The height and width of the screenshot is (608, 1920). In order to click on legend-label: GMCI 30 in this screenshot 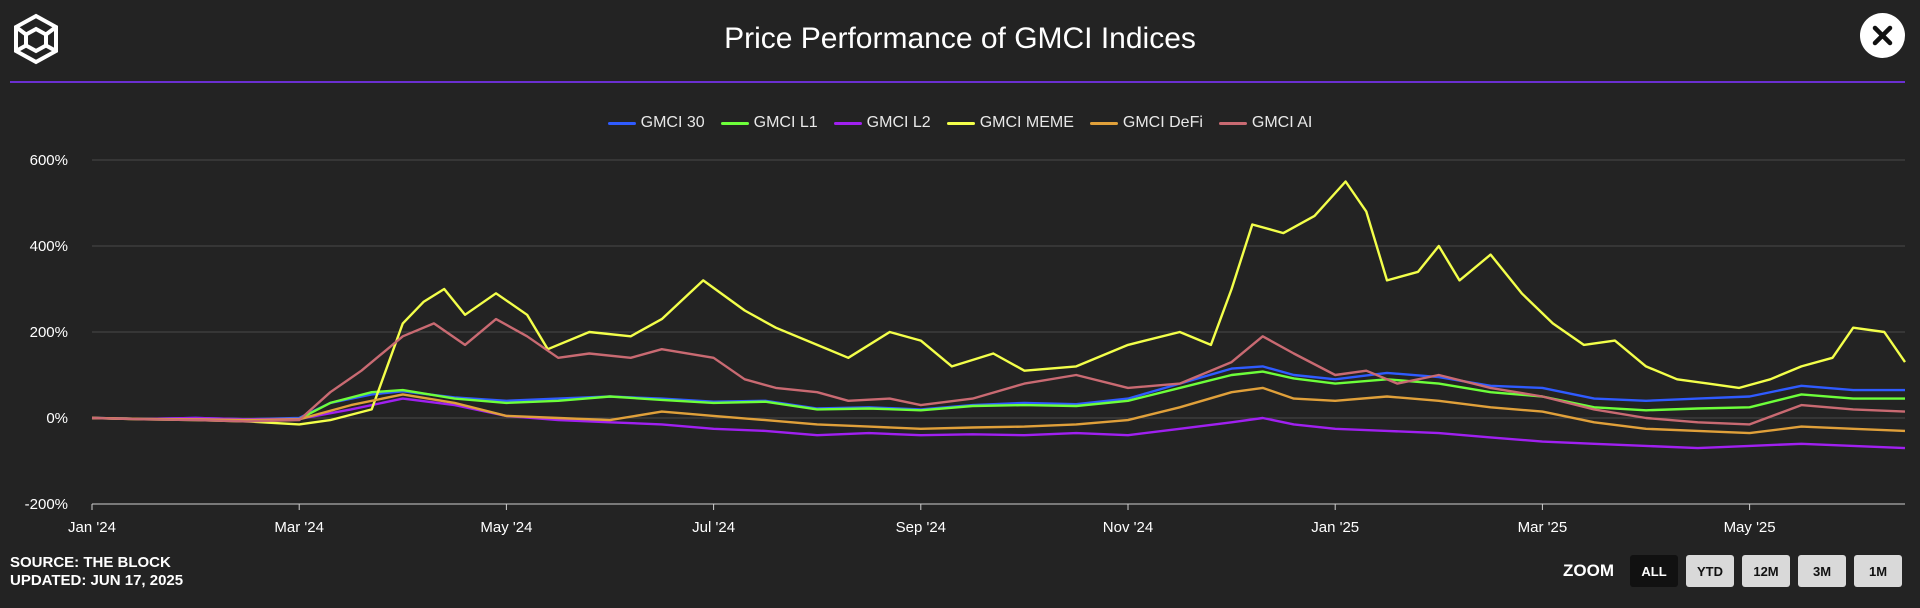, I will do `click(672, 122)`.